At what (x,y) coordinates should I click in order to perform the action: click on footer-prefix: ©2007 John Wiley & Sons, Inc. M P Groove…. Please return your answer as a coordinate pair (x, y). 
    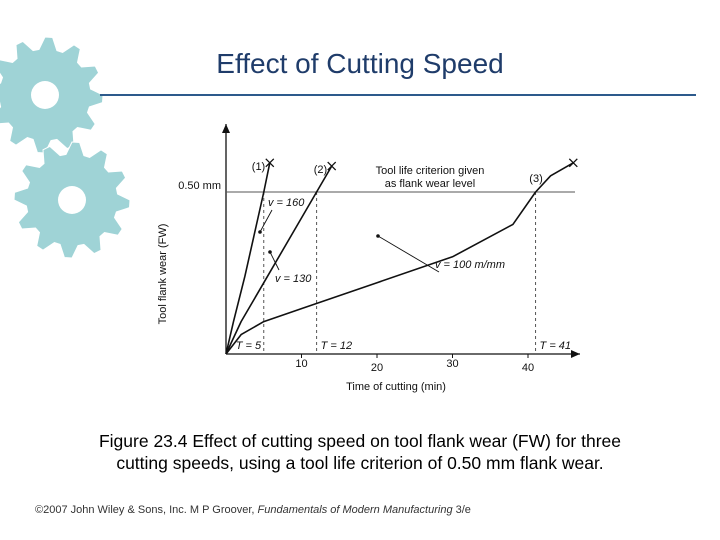
    Looking at the image, I should click on (146, 510).